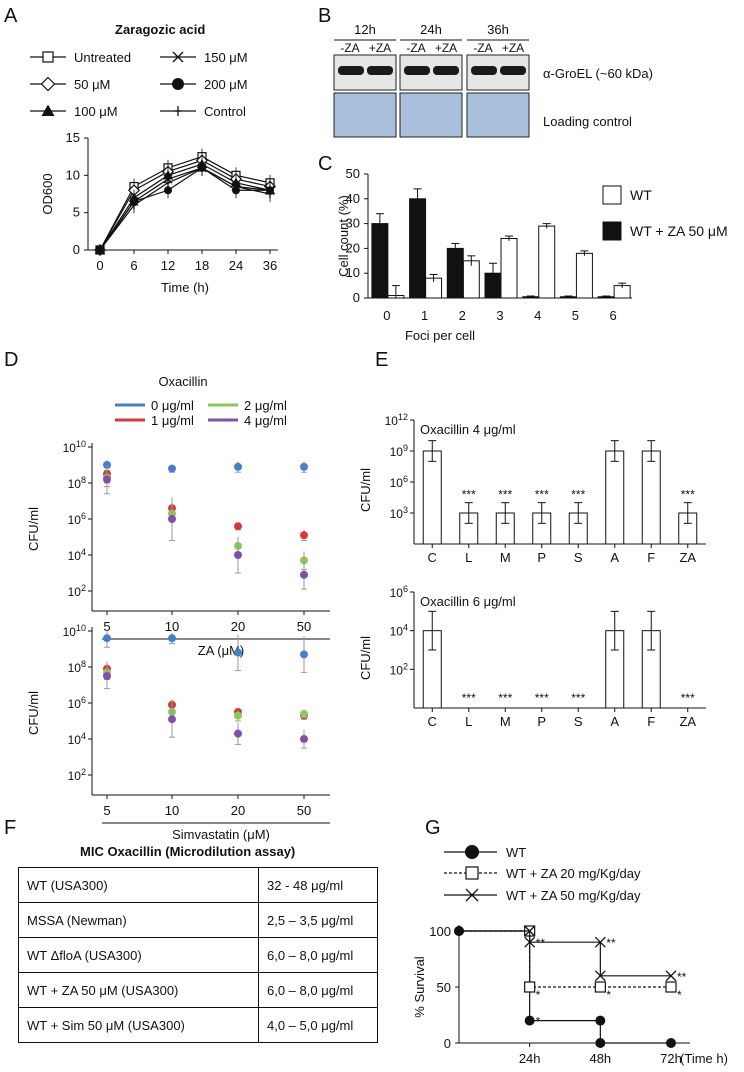  I want to click on legend-a-marker-0-shape, so click(48, 57).